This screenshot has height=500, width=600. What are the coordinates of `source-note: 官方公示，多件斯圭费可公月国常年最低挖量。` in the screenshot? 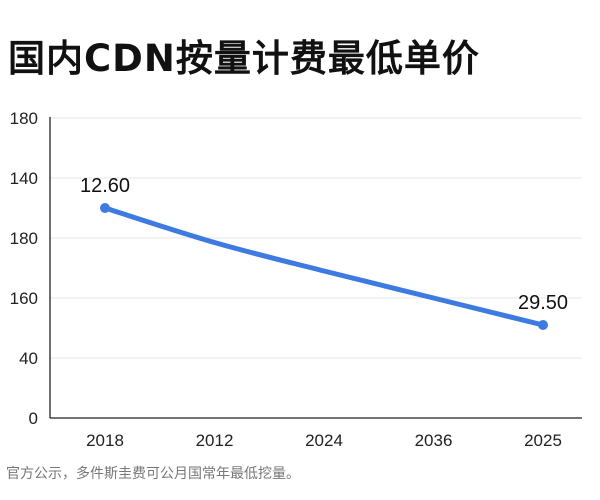 It's located at (153, 474).